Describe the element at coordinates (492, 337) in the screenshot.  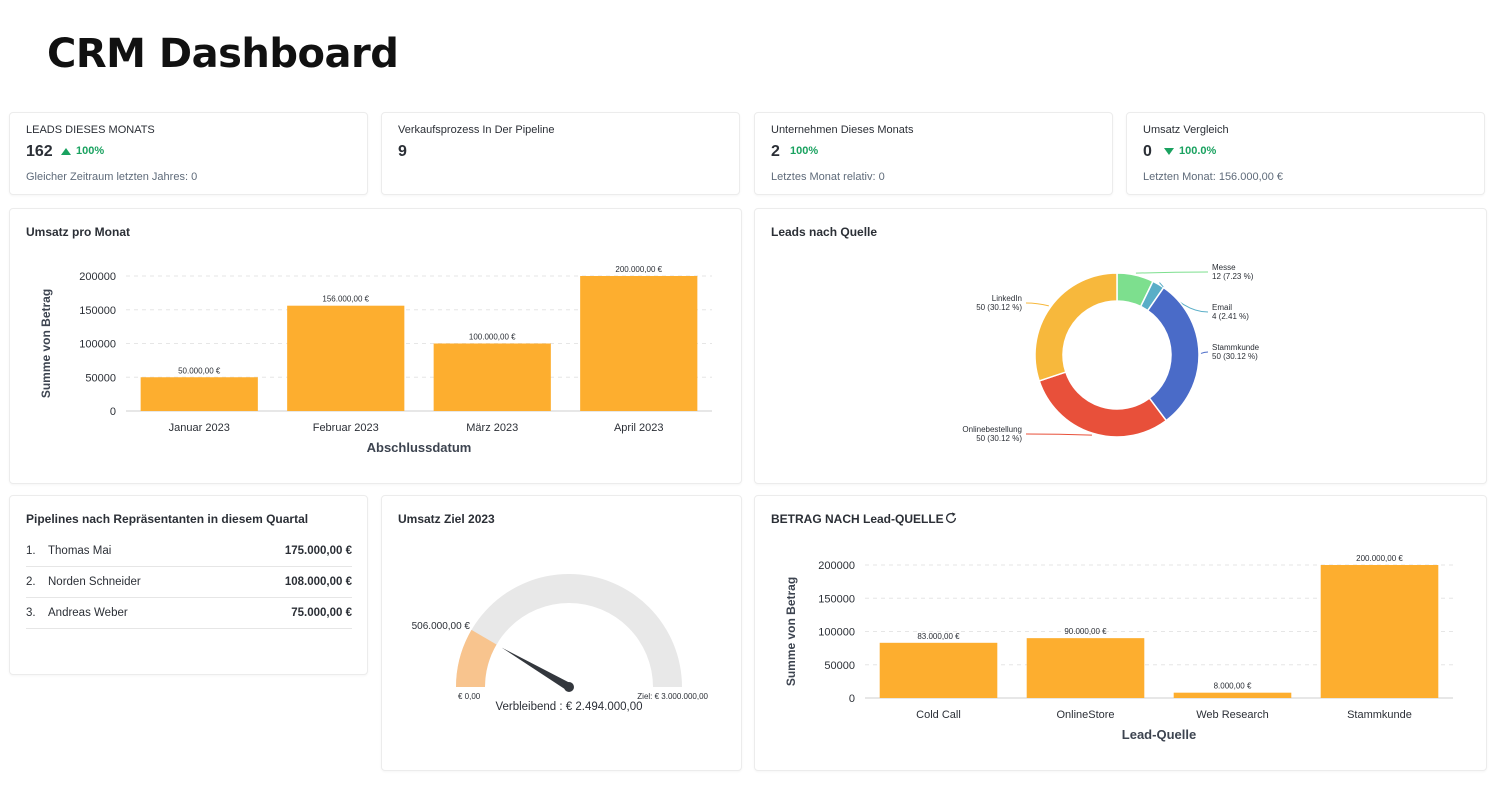
I see `bar-data-label: 100.000,00 €` at that location.